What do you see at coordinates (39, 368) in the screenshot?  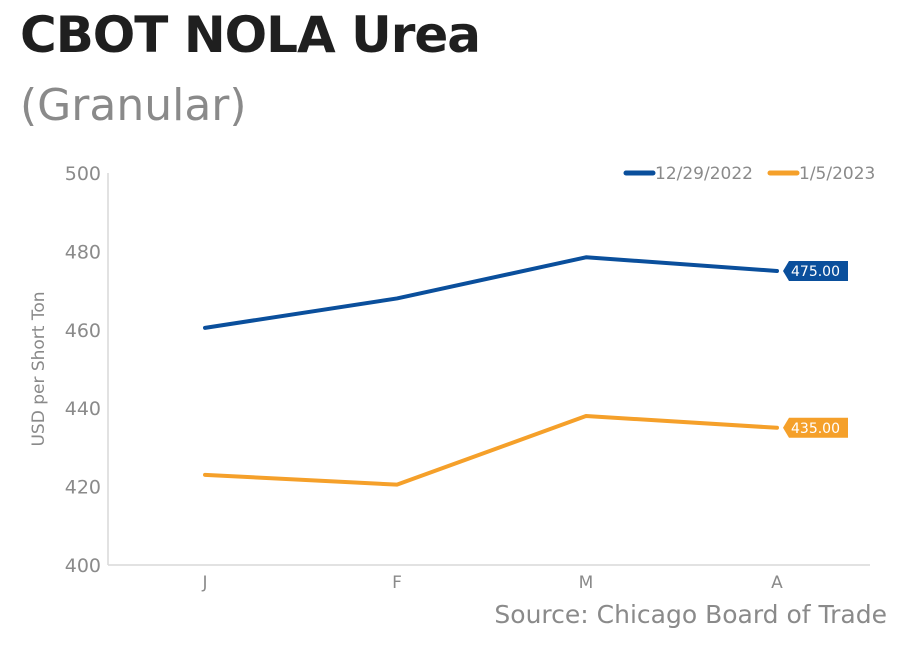 I see `y-axis-title: USD per Short Ton` at bounding box center [39, 368].